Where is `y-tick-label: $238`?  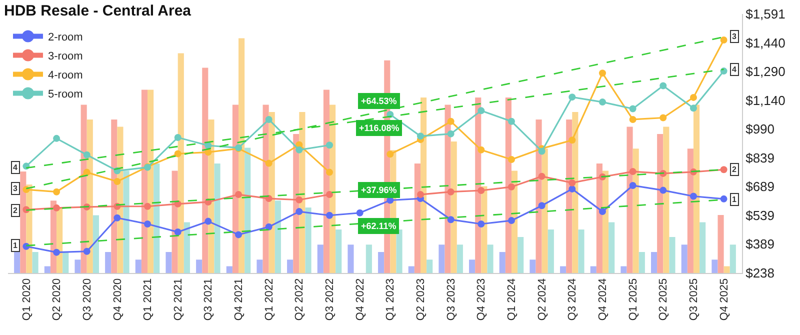
y-tick-label: $238 is located at coordinates (760, 273).